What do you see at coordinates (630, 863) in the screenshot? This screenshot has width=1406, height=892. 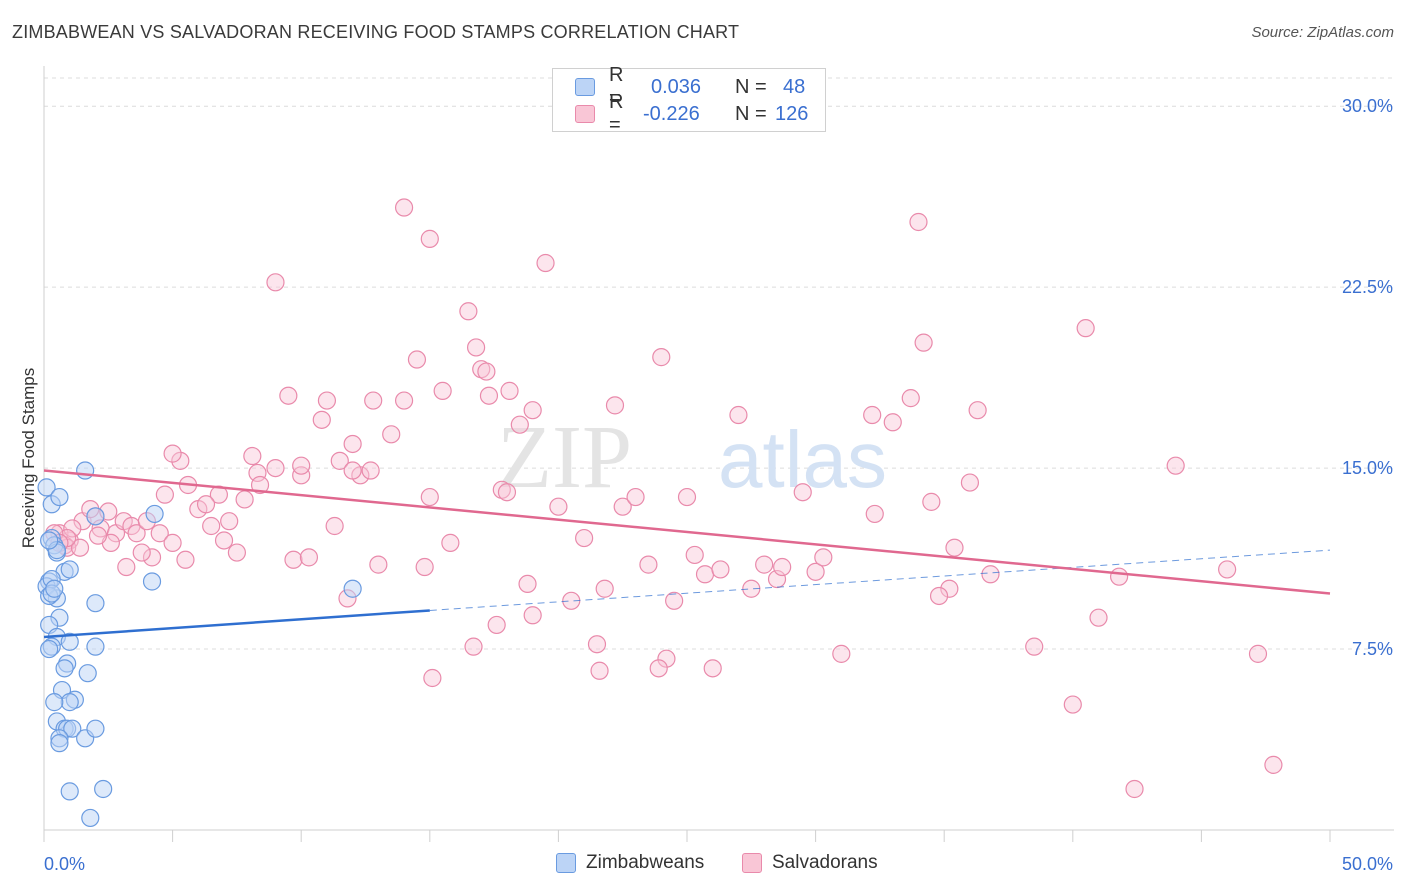 I see `bottom-legend-zimbabweans: Zimbabweans` at bounding box center [630, 863].